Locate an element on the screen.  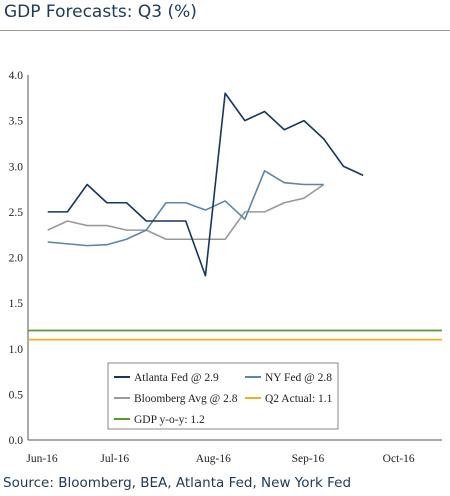
title-rule is located at coordinates (225, 30).